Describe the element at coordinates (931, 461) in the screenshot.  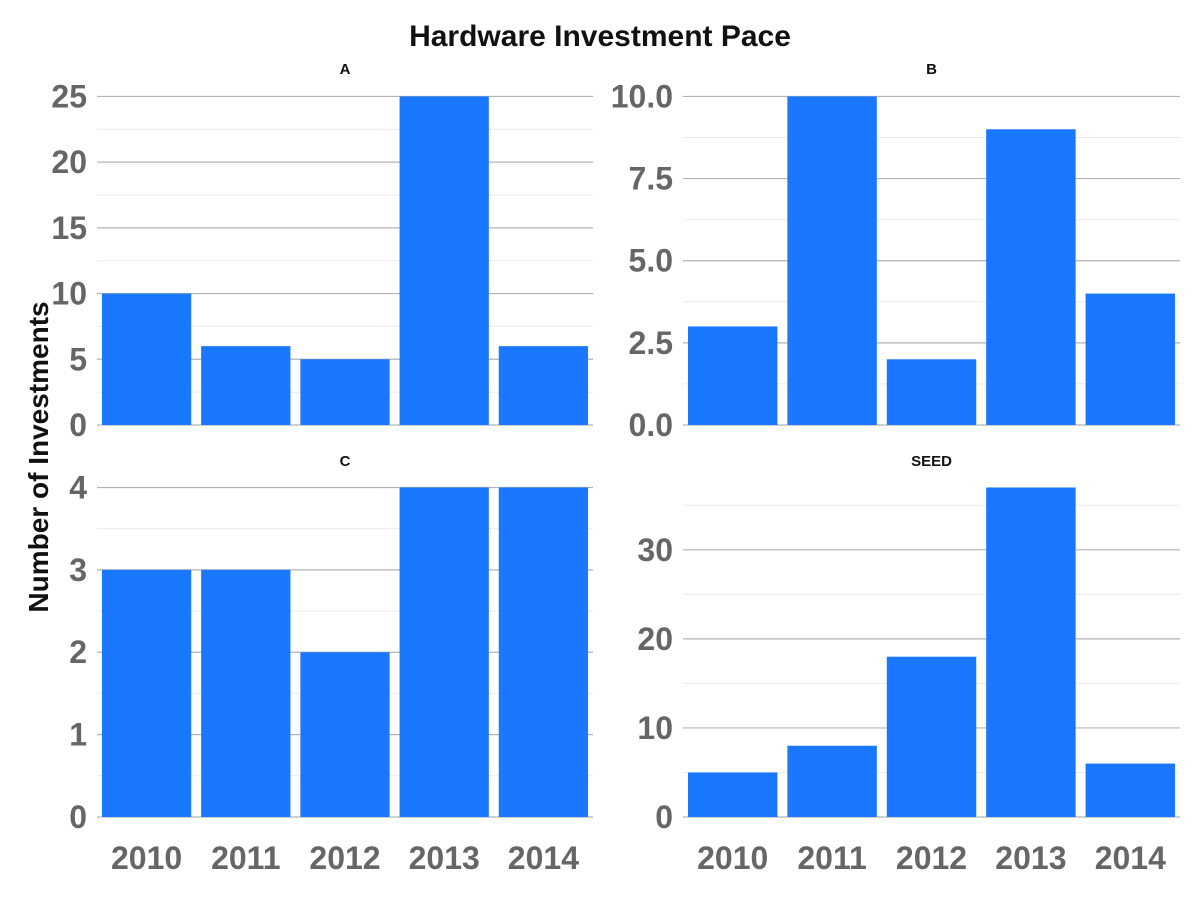
I see `panel-title: SEED` at that location.